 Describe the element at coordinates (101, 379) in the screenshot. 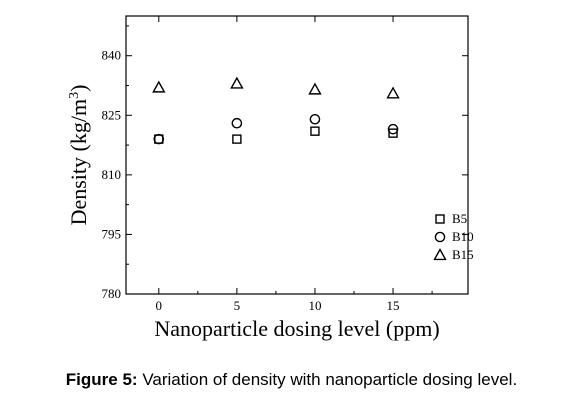

I see `figure-caption-label: Figure 5:` at that location.